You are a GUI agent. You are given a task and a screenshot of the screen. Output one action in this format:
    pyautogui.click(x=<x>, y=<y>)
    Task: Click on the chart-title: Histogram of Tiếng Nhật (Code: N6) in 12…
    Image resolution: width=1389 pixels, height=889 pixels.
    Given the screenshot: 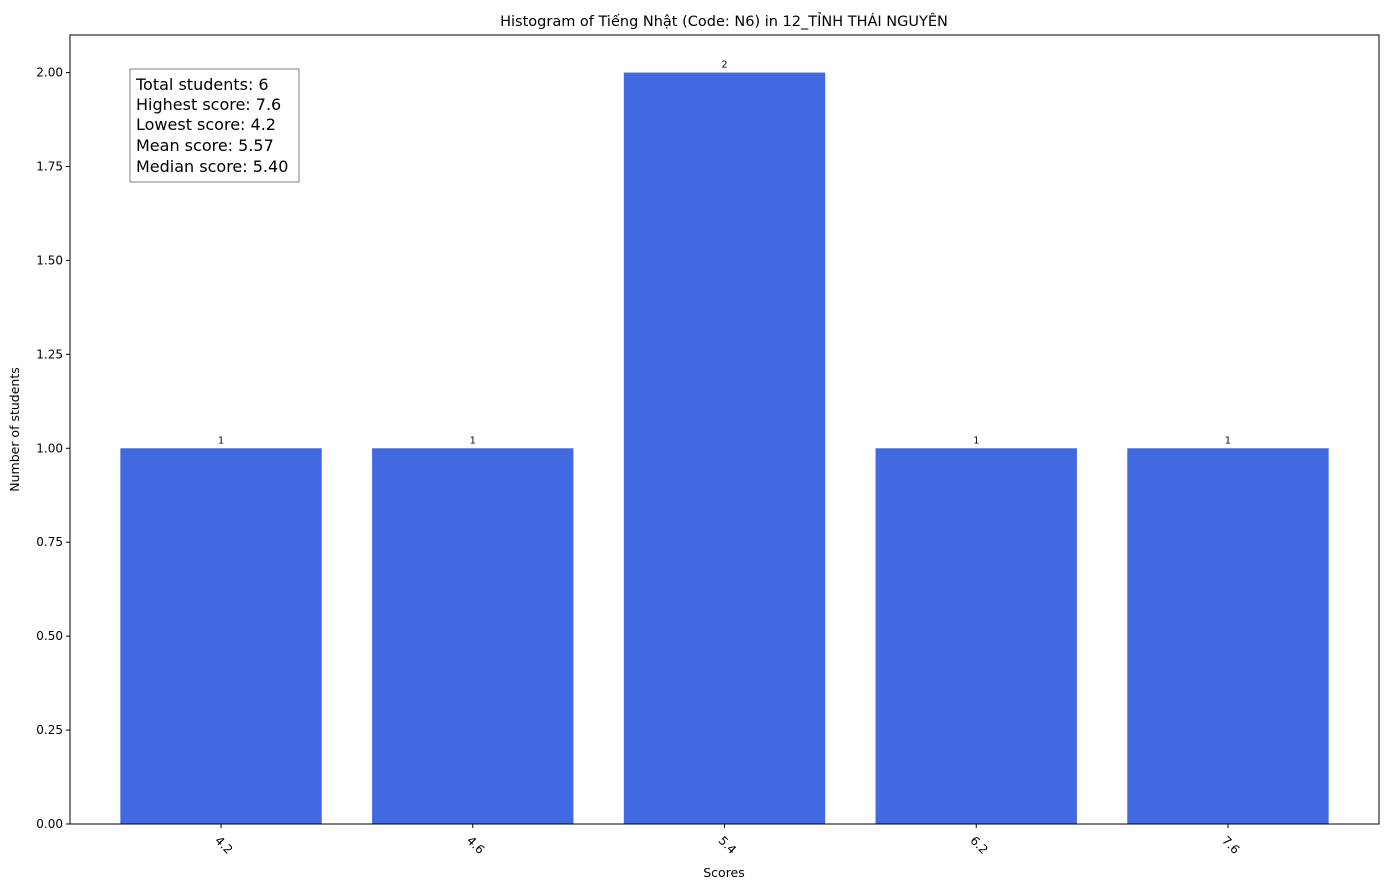 What is the action you would take?
    pyautogui.click(x=724, y=21)
    